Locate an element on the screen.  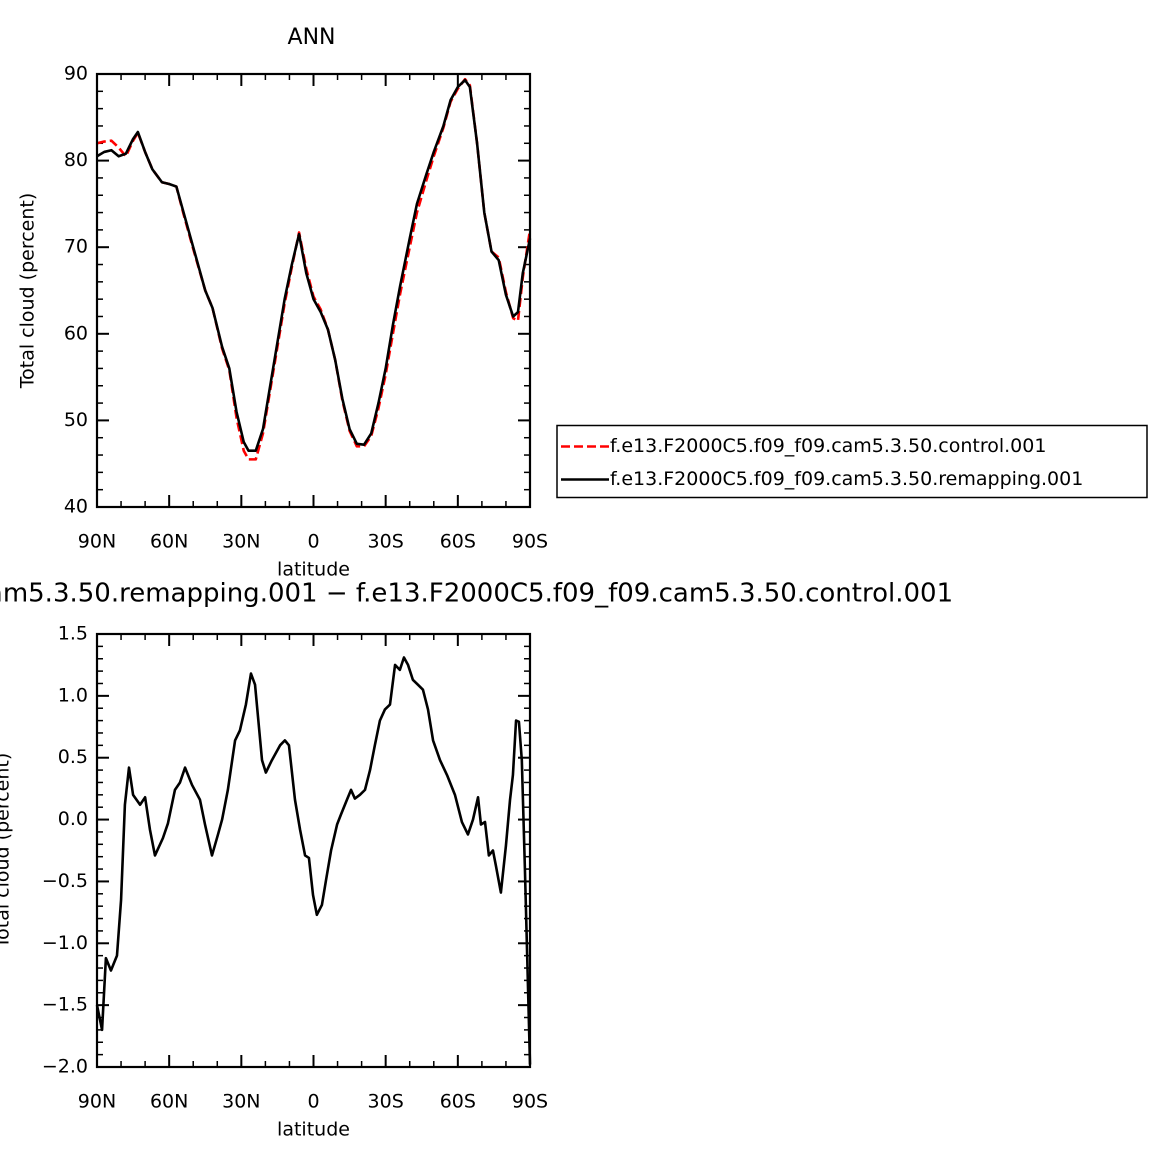
y-tick-label: −1.5 is located at coordinates (65, 1005).